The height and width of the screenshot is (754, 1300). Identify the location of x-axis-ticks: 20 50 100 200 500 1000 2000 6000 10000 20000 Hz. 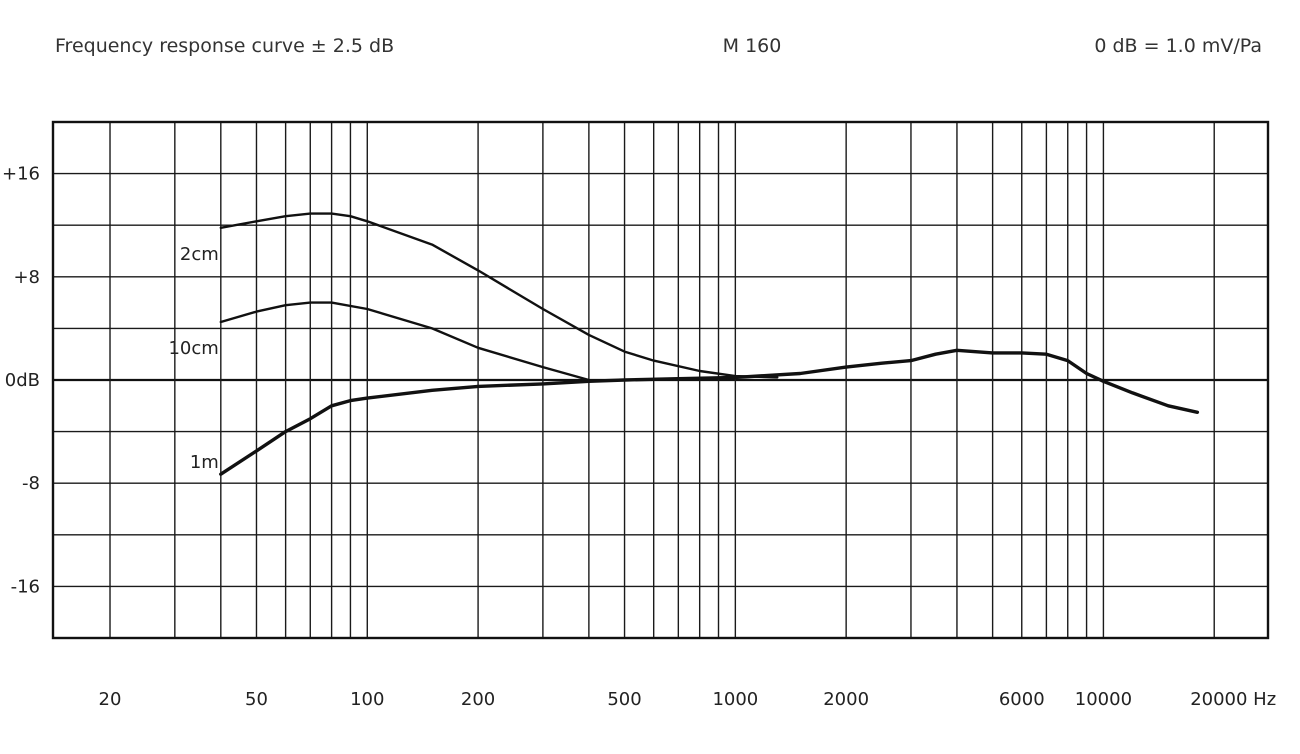
(688, 699).